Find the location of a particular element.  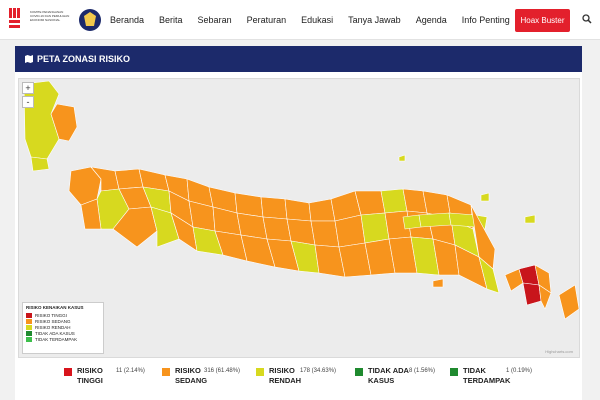

summary-sedang: RISIKO SEDANG 316 (61.48%) is located at coordinates (207, 381).